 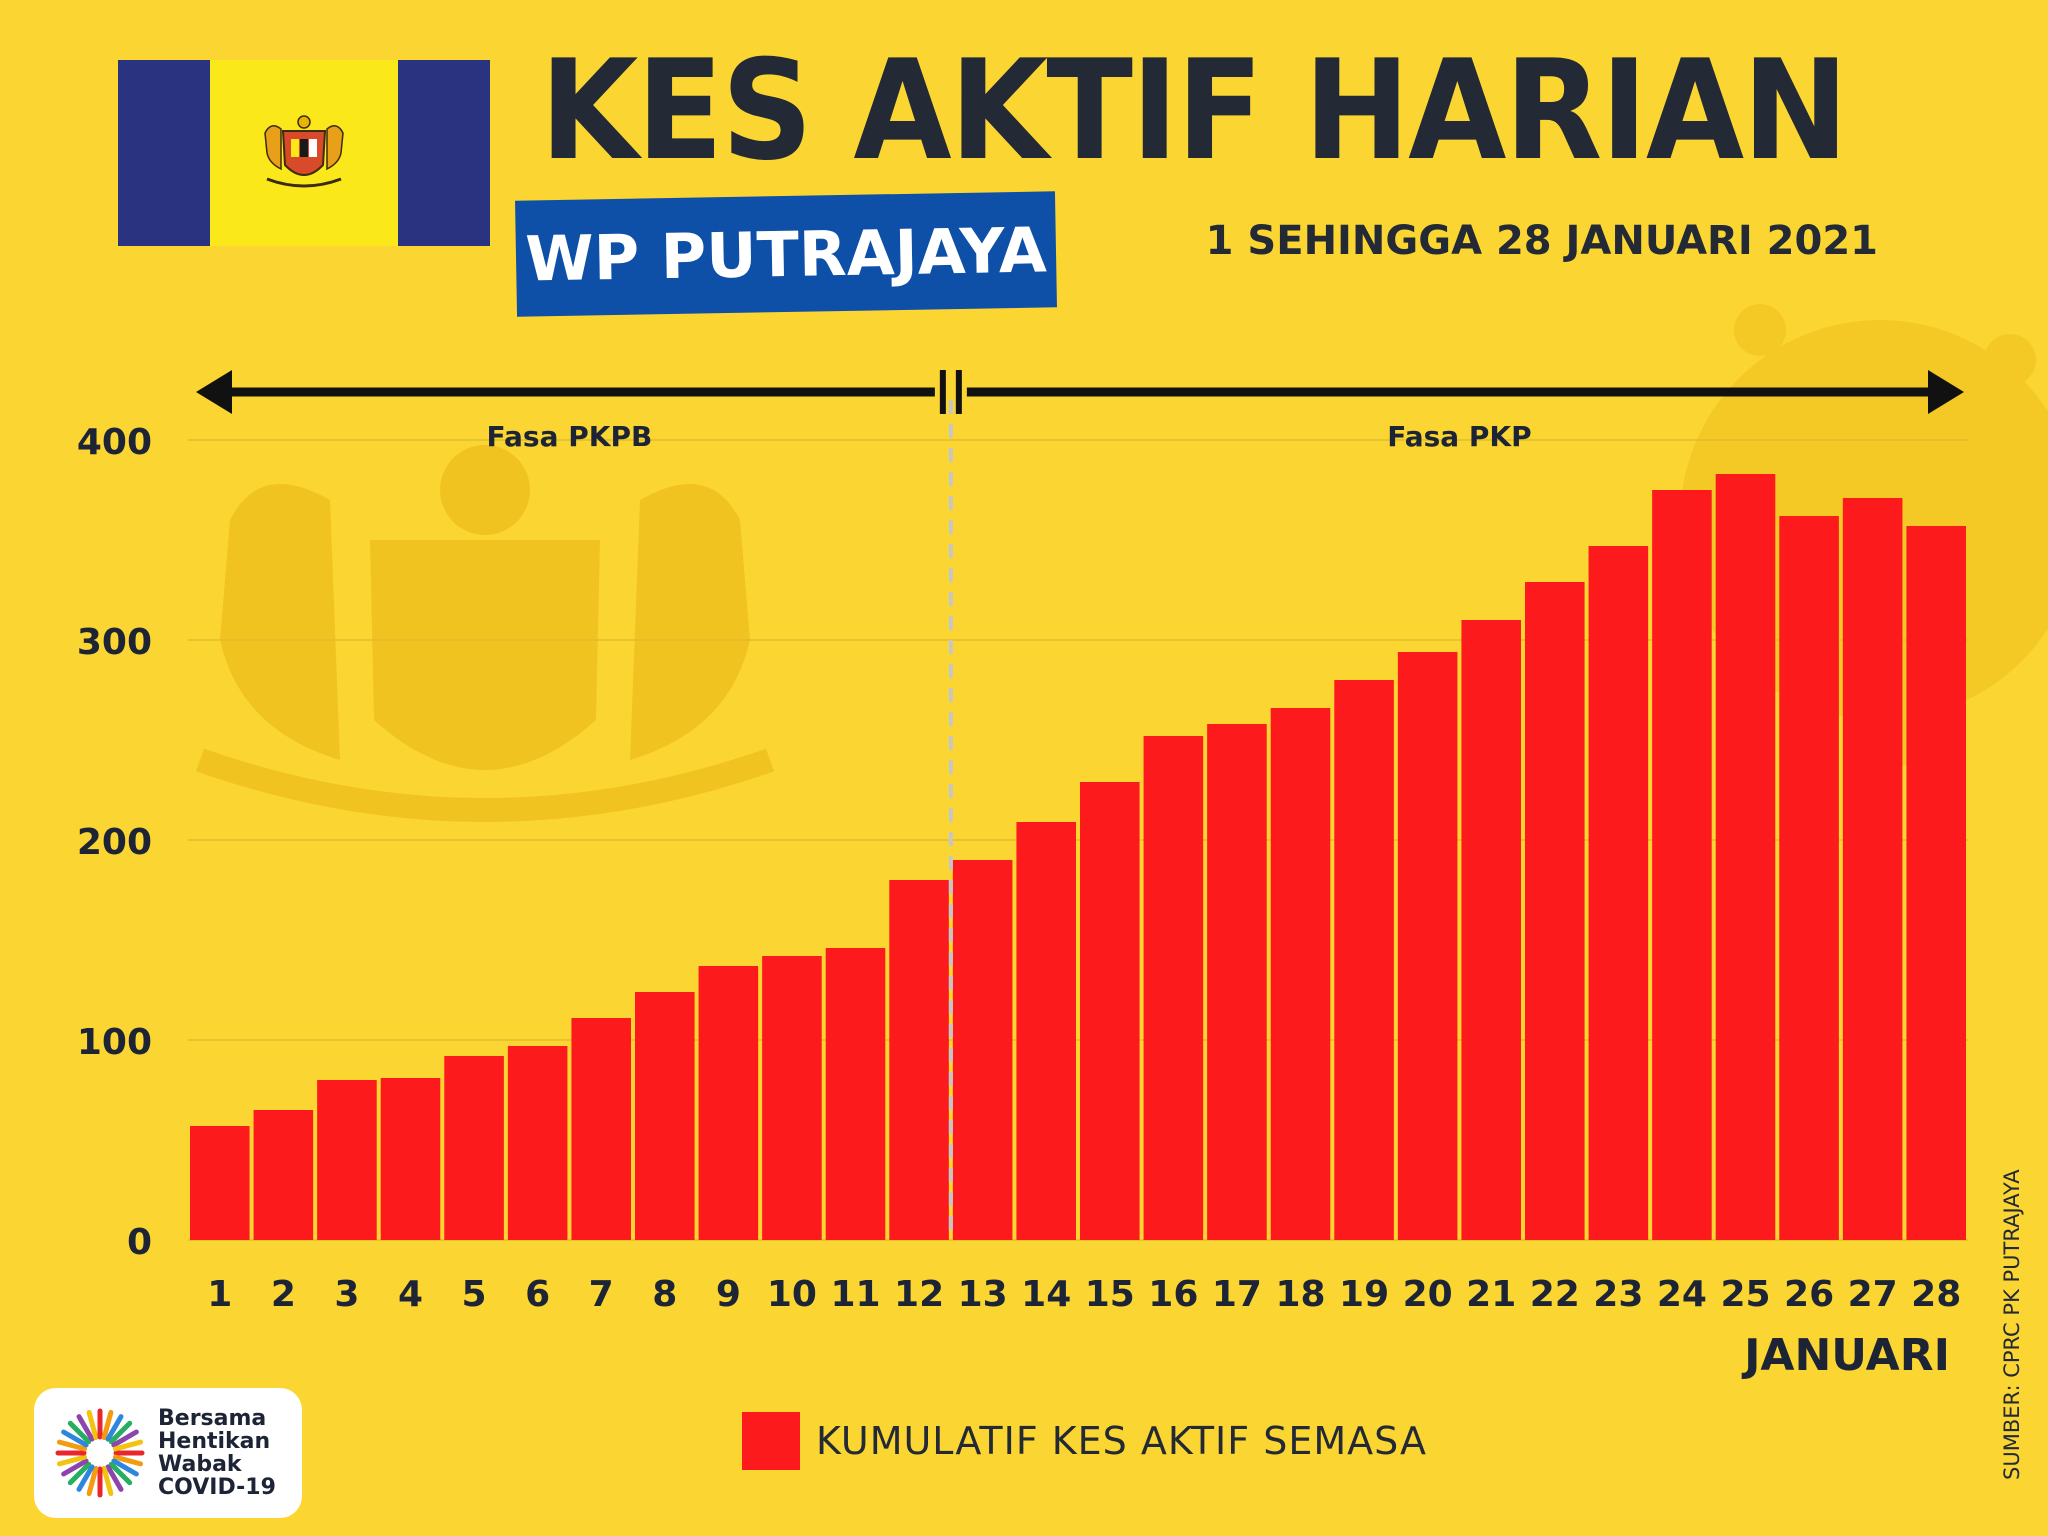 What do you see at coordinates (1936, 1294) in the screenshot?
I see `x-tick-label: 28` at bounding box center [1936, 1294].